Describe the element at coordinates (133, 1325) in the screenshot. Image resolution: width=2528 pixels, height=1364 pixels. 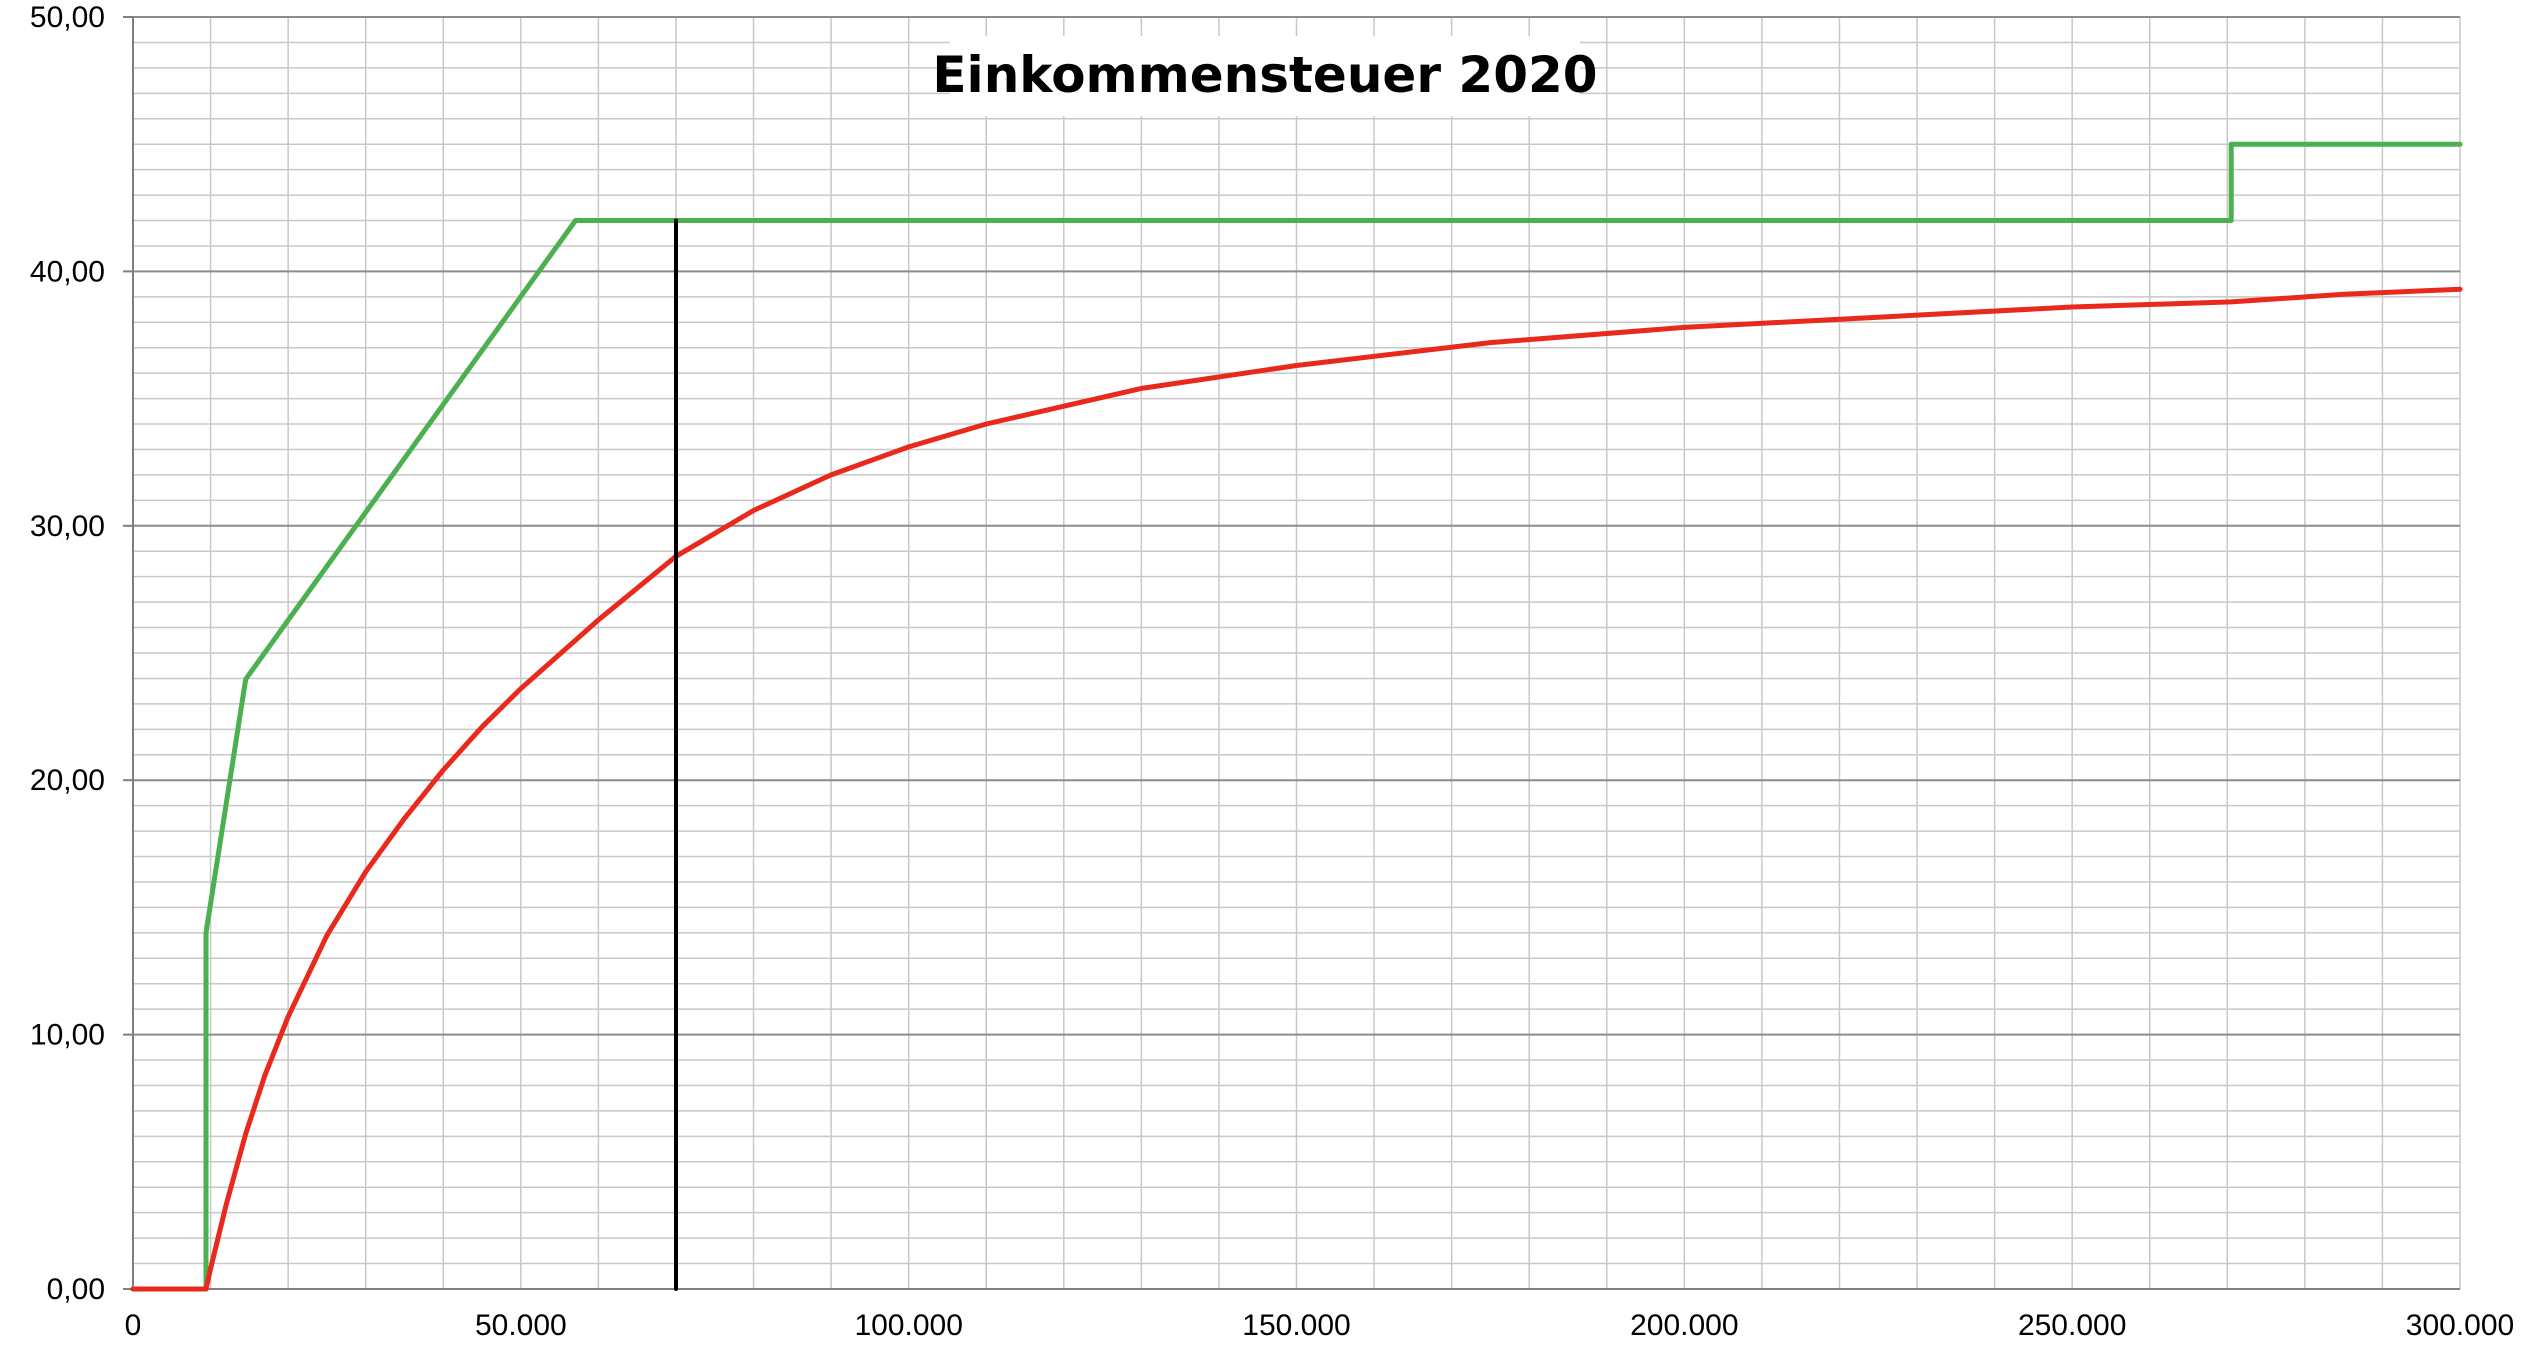
I see `x-tick-label: 0` at that location.